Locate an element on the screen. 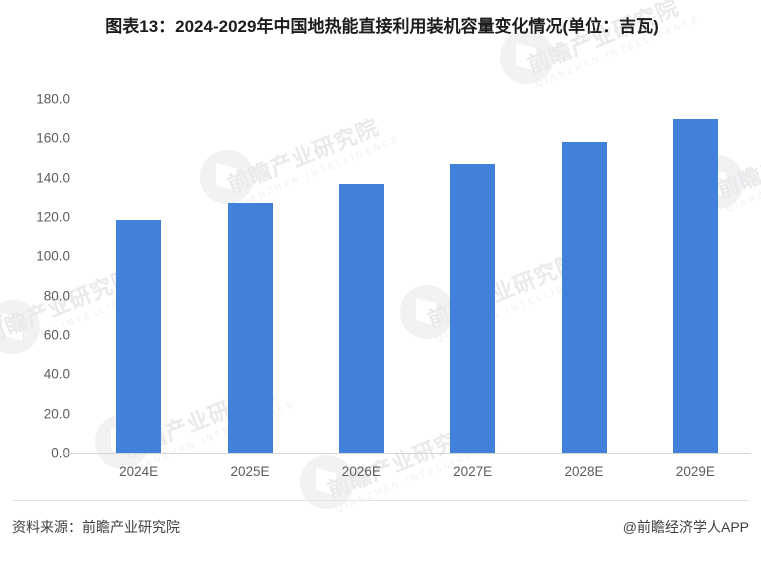 The width and height of the screenshot is (761, 561). y-axis-tick-label: 40.0 is located at coordinates (56, 374).